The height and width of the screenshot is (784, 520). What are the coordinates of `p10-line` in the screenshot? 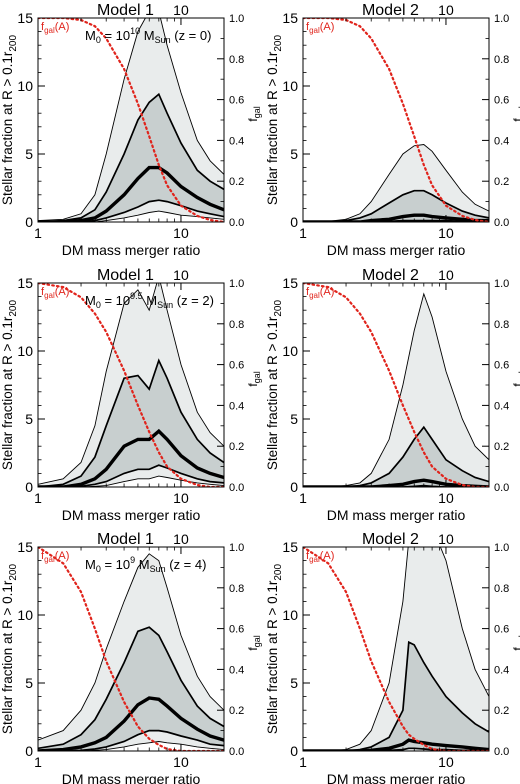 It's located at (131, 216).